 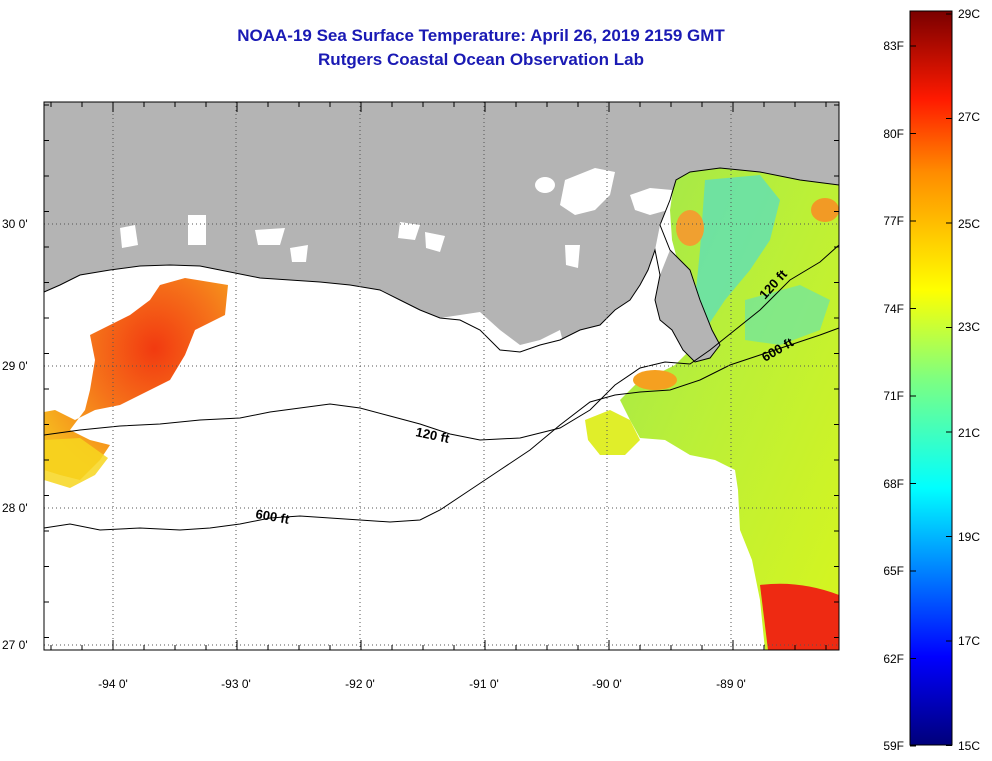 What do you see at coordinates (612, 432) in the screenshot?
I see `sst-mid-patch` at bounding box center [612, 432].